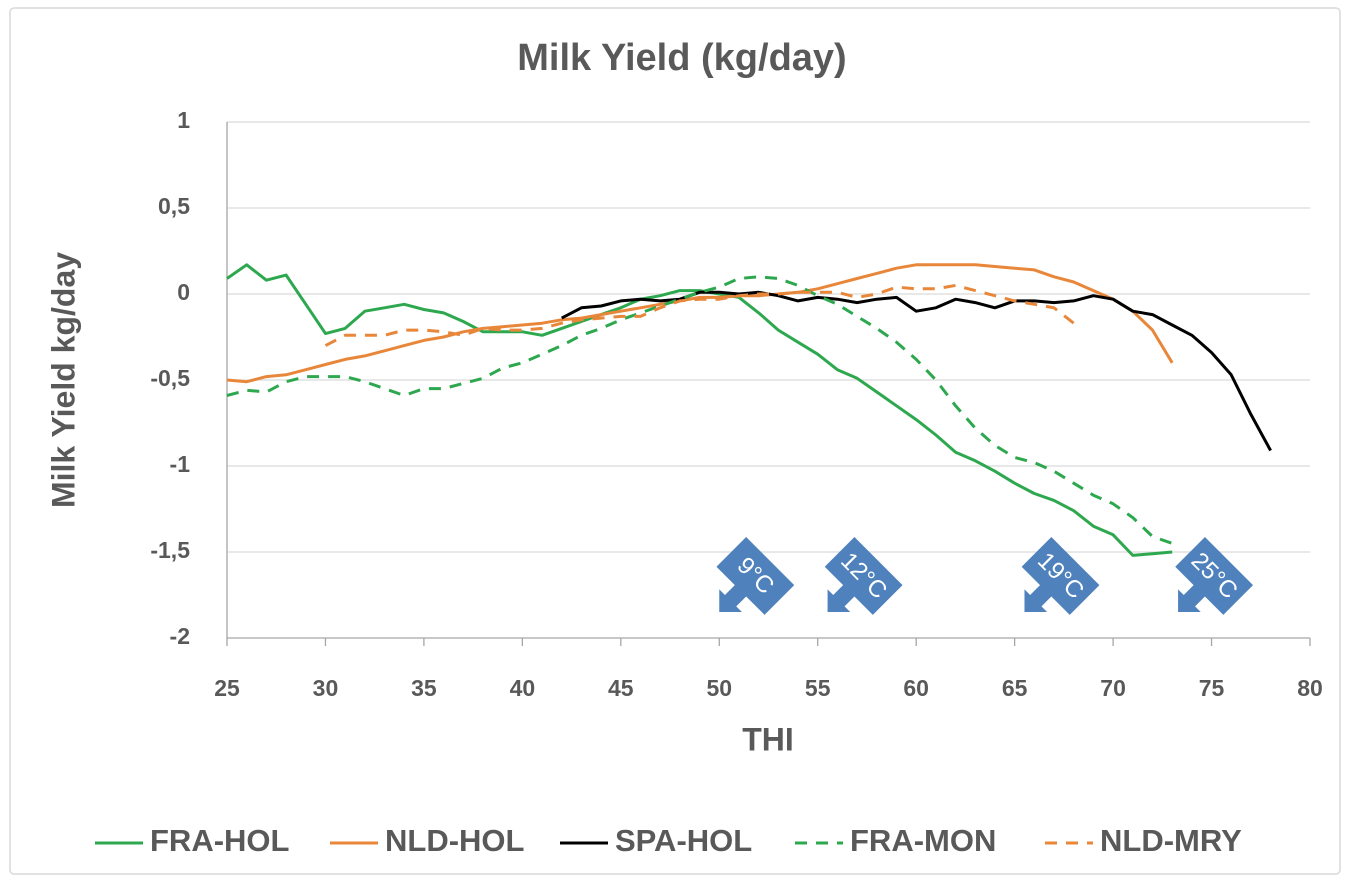  What do you see at coordinates (818, 688) in the screenshot?
I see `x-tick-label: 55` at bounding box center [818, 688].